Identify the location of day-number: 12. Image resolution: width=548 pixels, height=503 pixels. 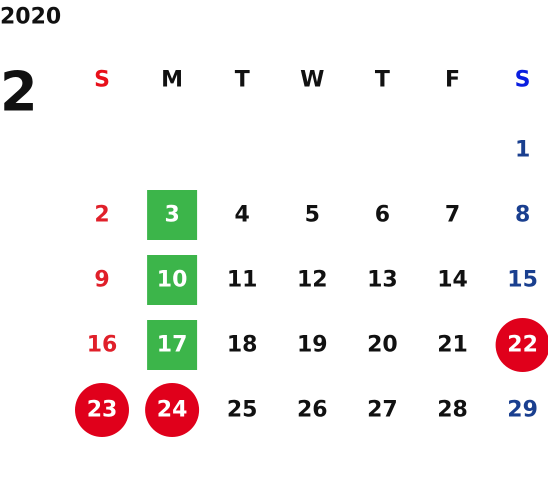
(312, 280).